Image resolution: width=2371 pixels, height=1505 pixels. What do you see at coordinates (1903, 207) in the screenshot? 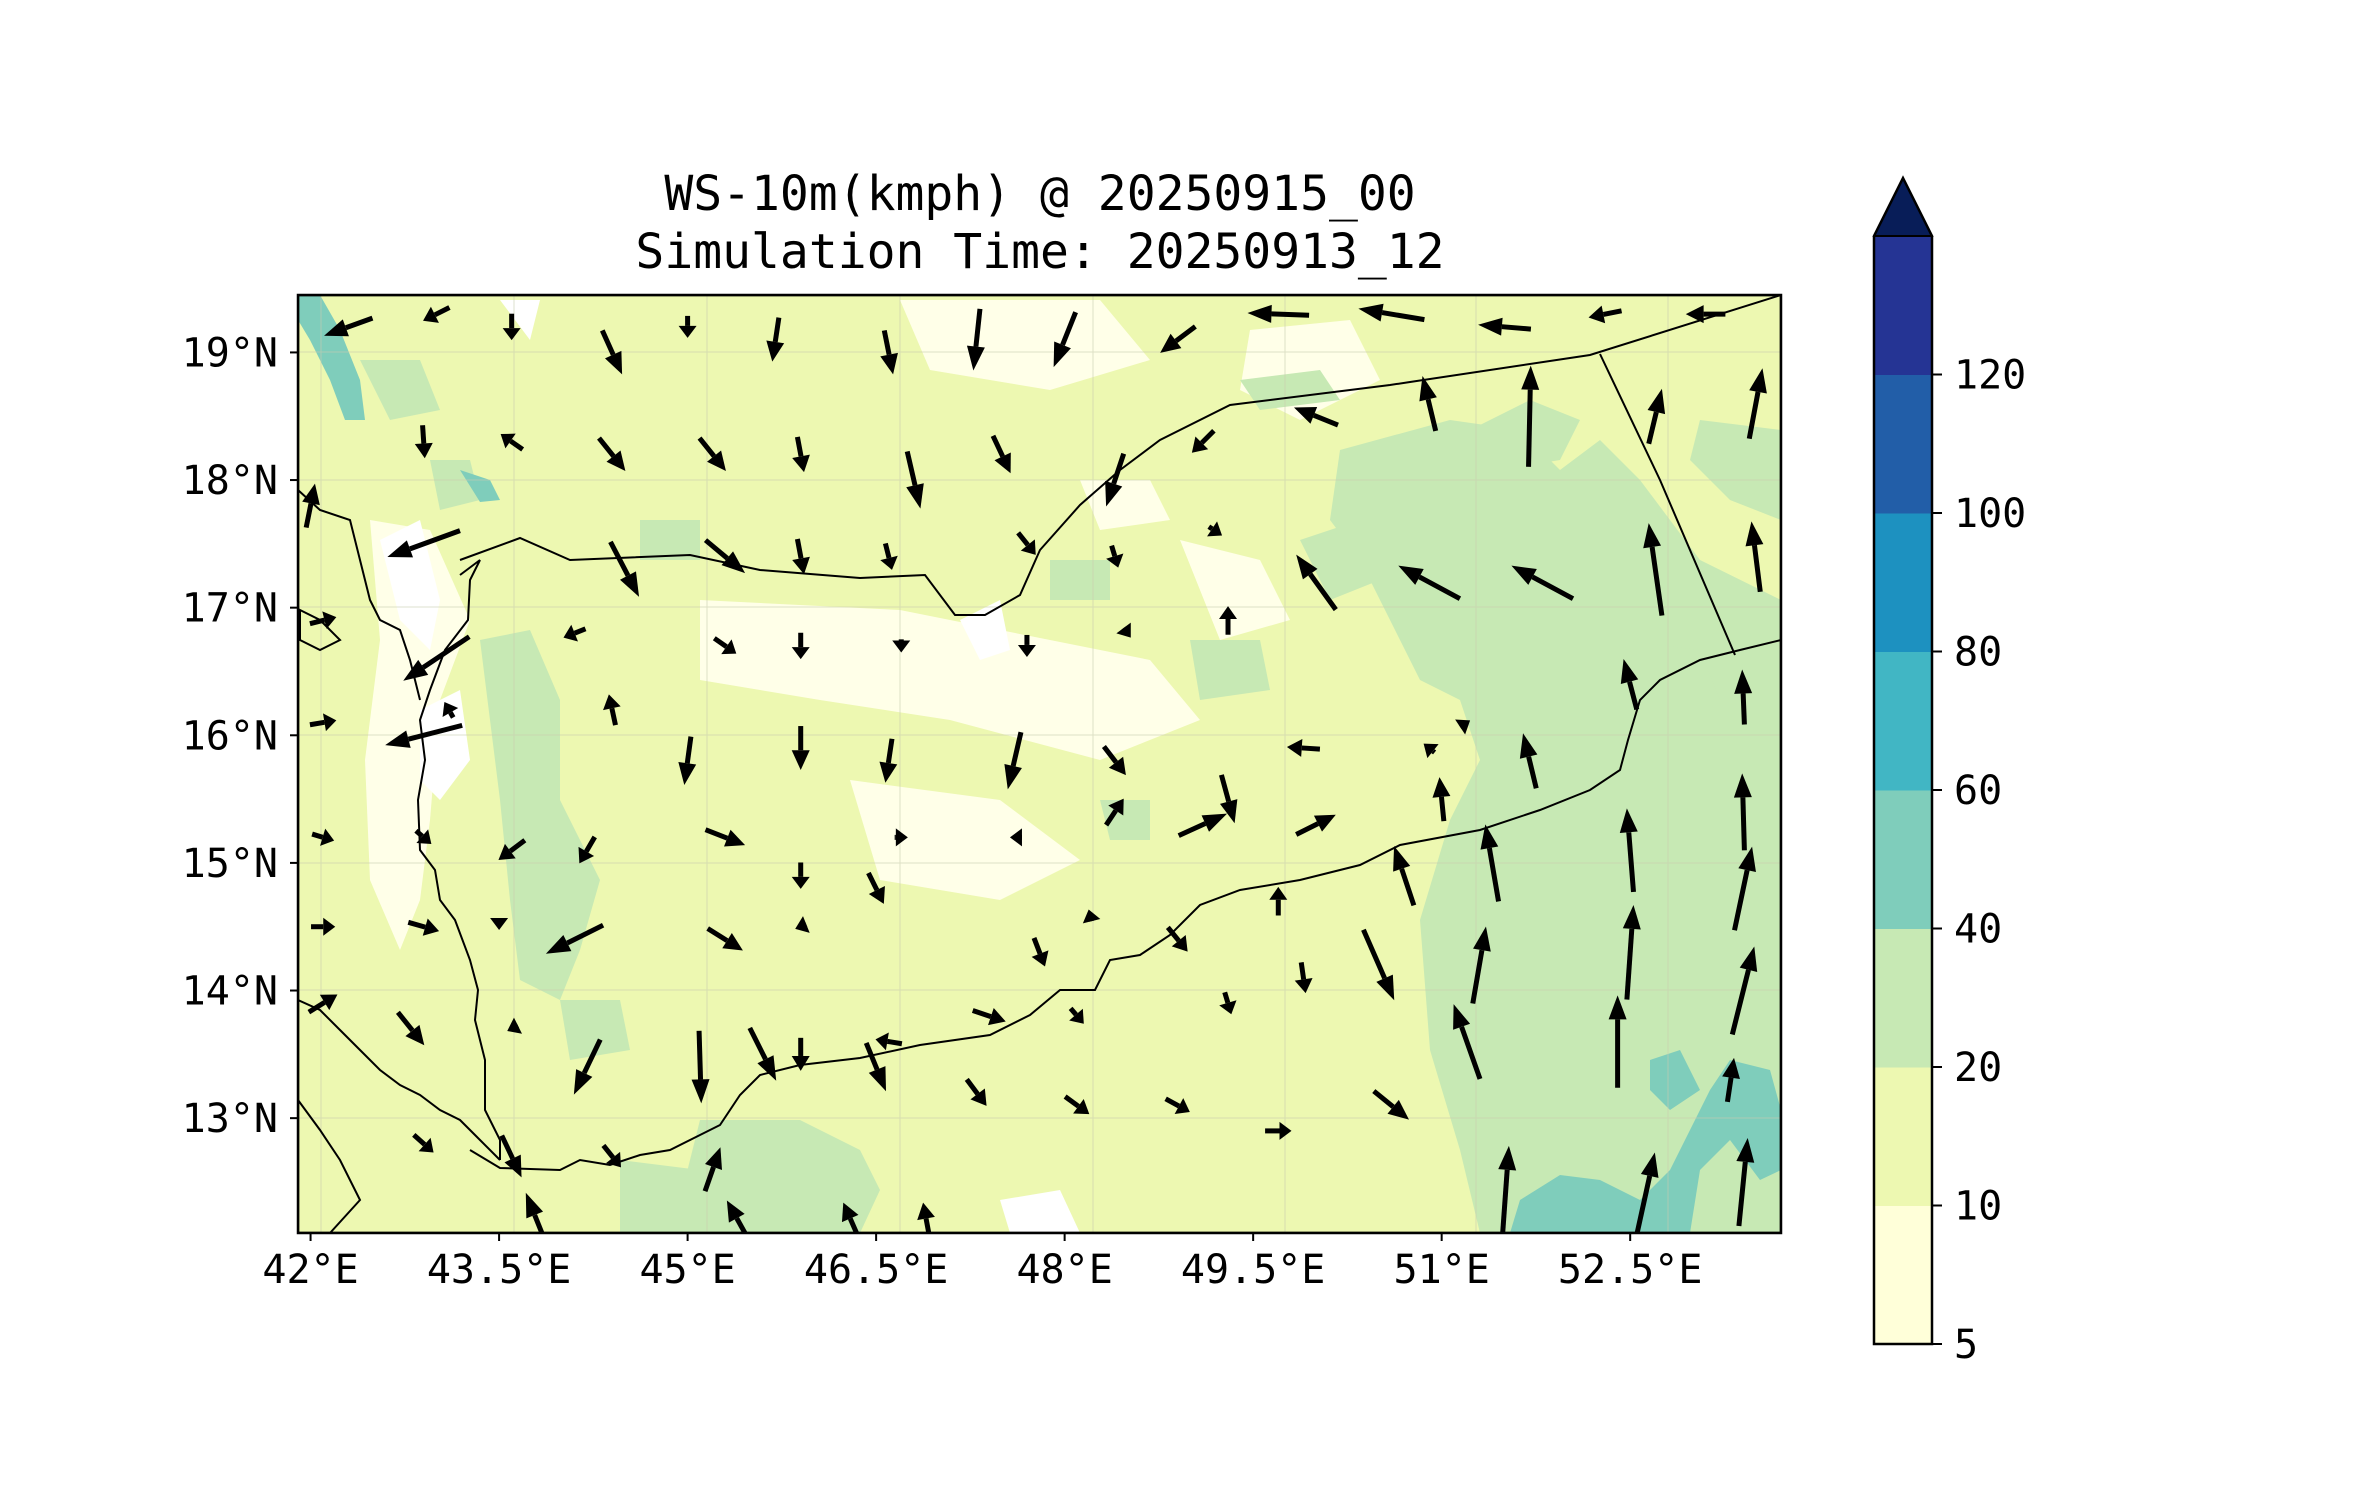
I see `colorbar-extend-triangle` at bounding box center [1903, 207].